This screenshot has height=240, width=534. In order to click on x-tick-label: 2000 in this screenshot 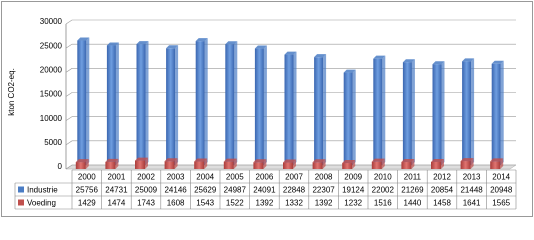, I will do `click(87, 177)`.